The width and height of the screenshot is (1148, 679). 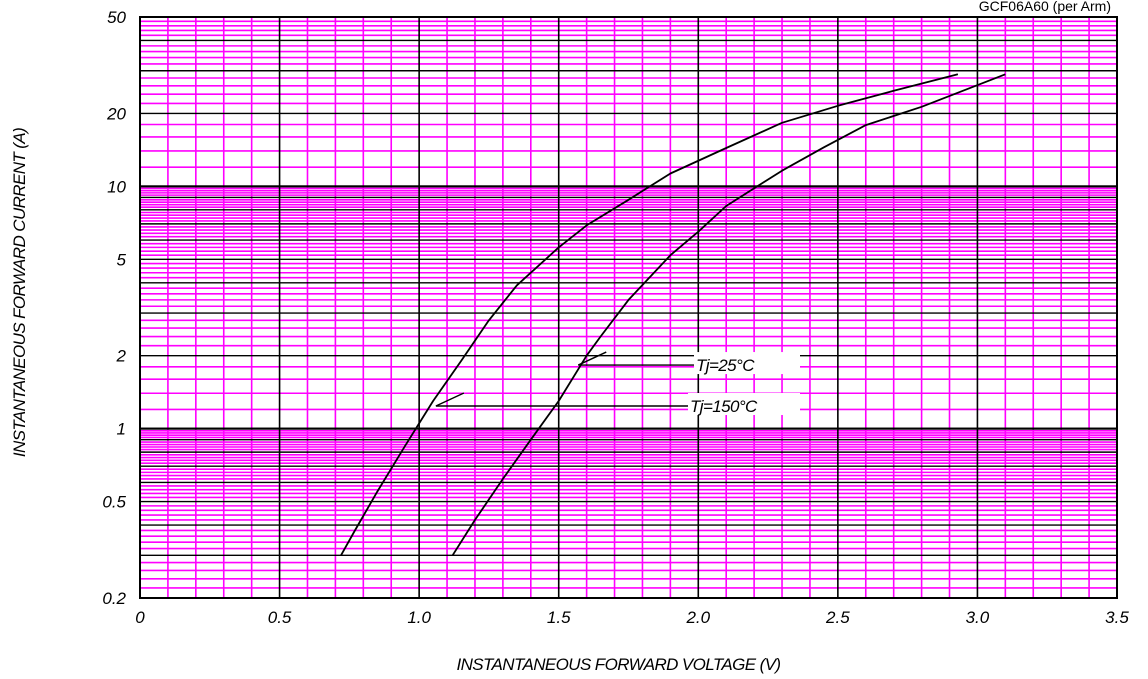 I want to click on x-tick-label: 0.5, so click(x=280, y=617).